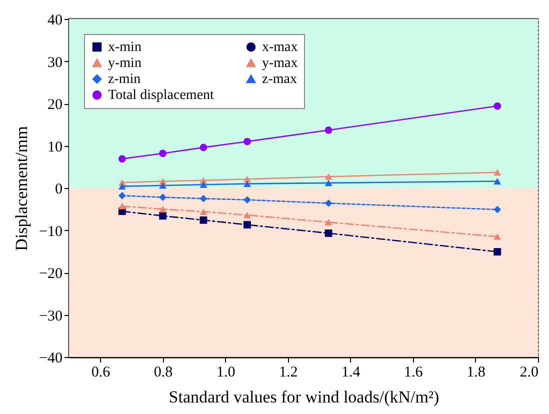 This screenshot has height=414, width=549. I want to click on y-tick-label: −40, so click(50, 358).